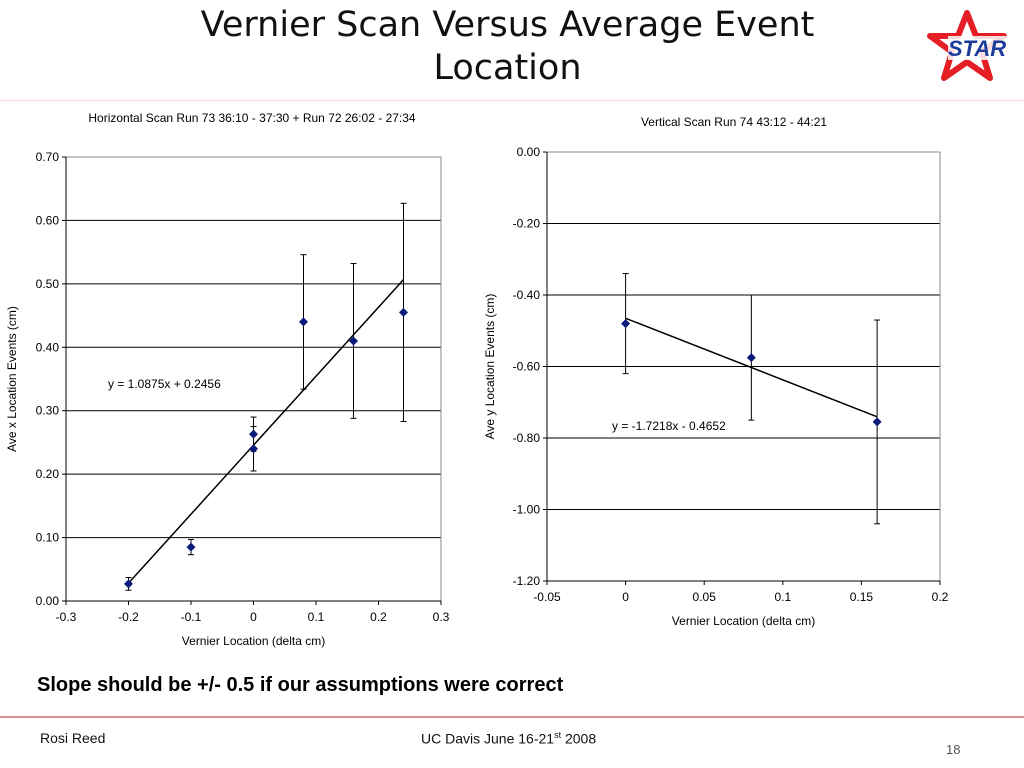  Describe the element at coordinates (782, 597) in the screenshot. I see `vscan-x-tick-label: 0.1` at that location.